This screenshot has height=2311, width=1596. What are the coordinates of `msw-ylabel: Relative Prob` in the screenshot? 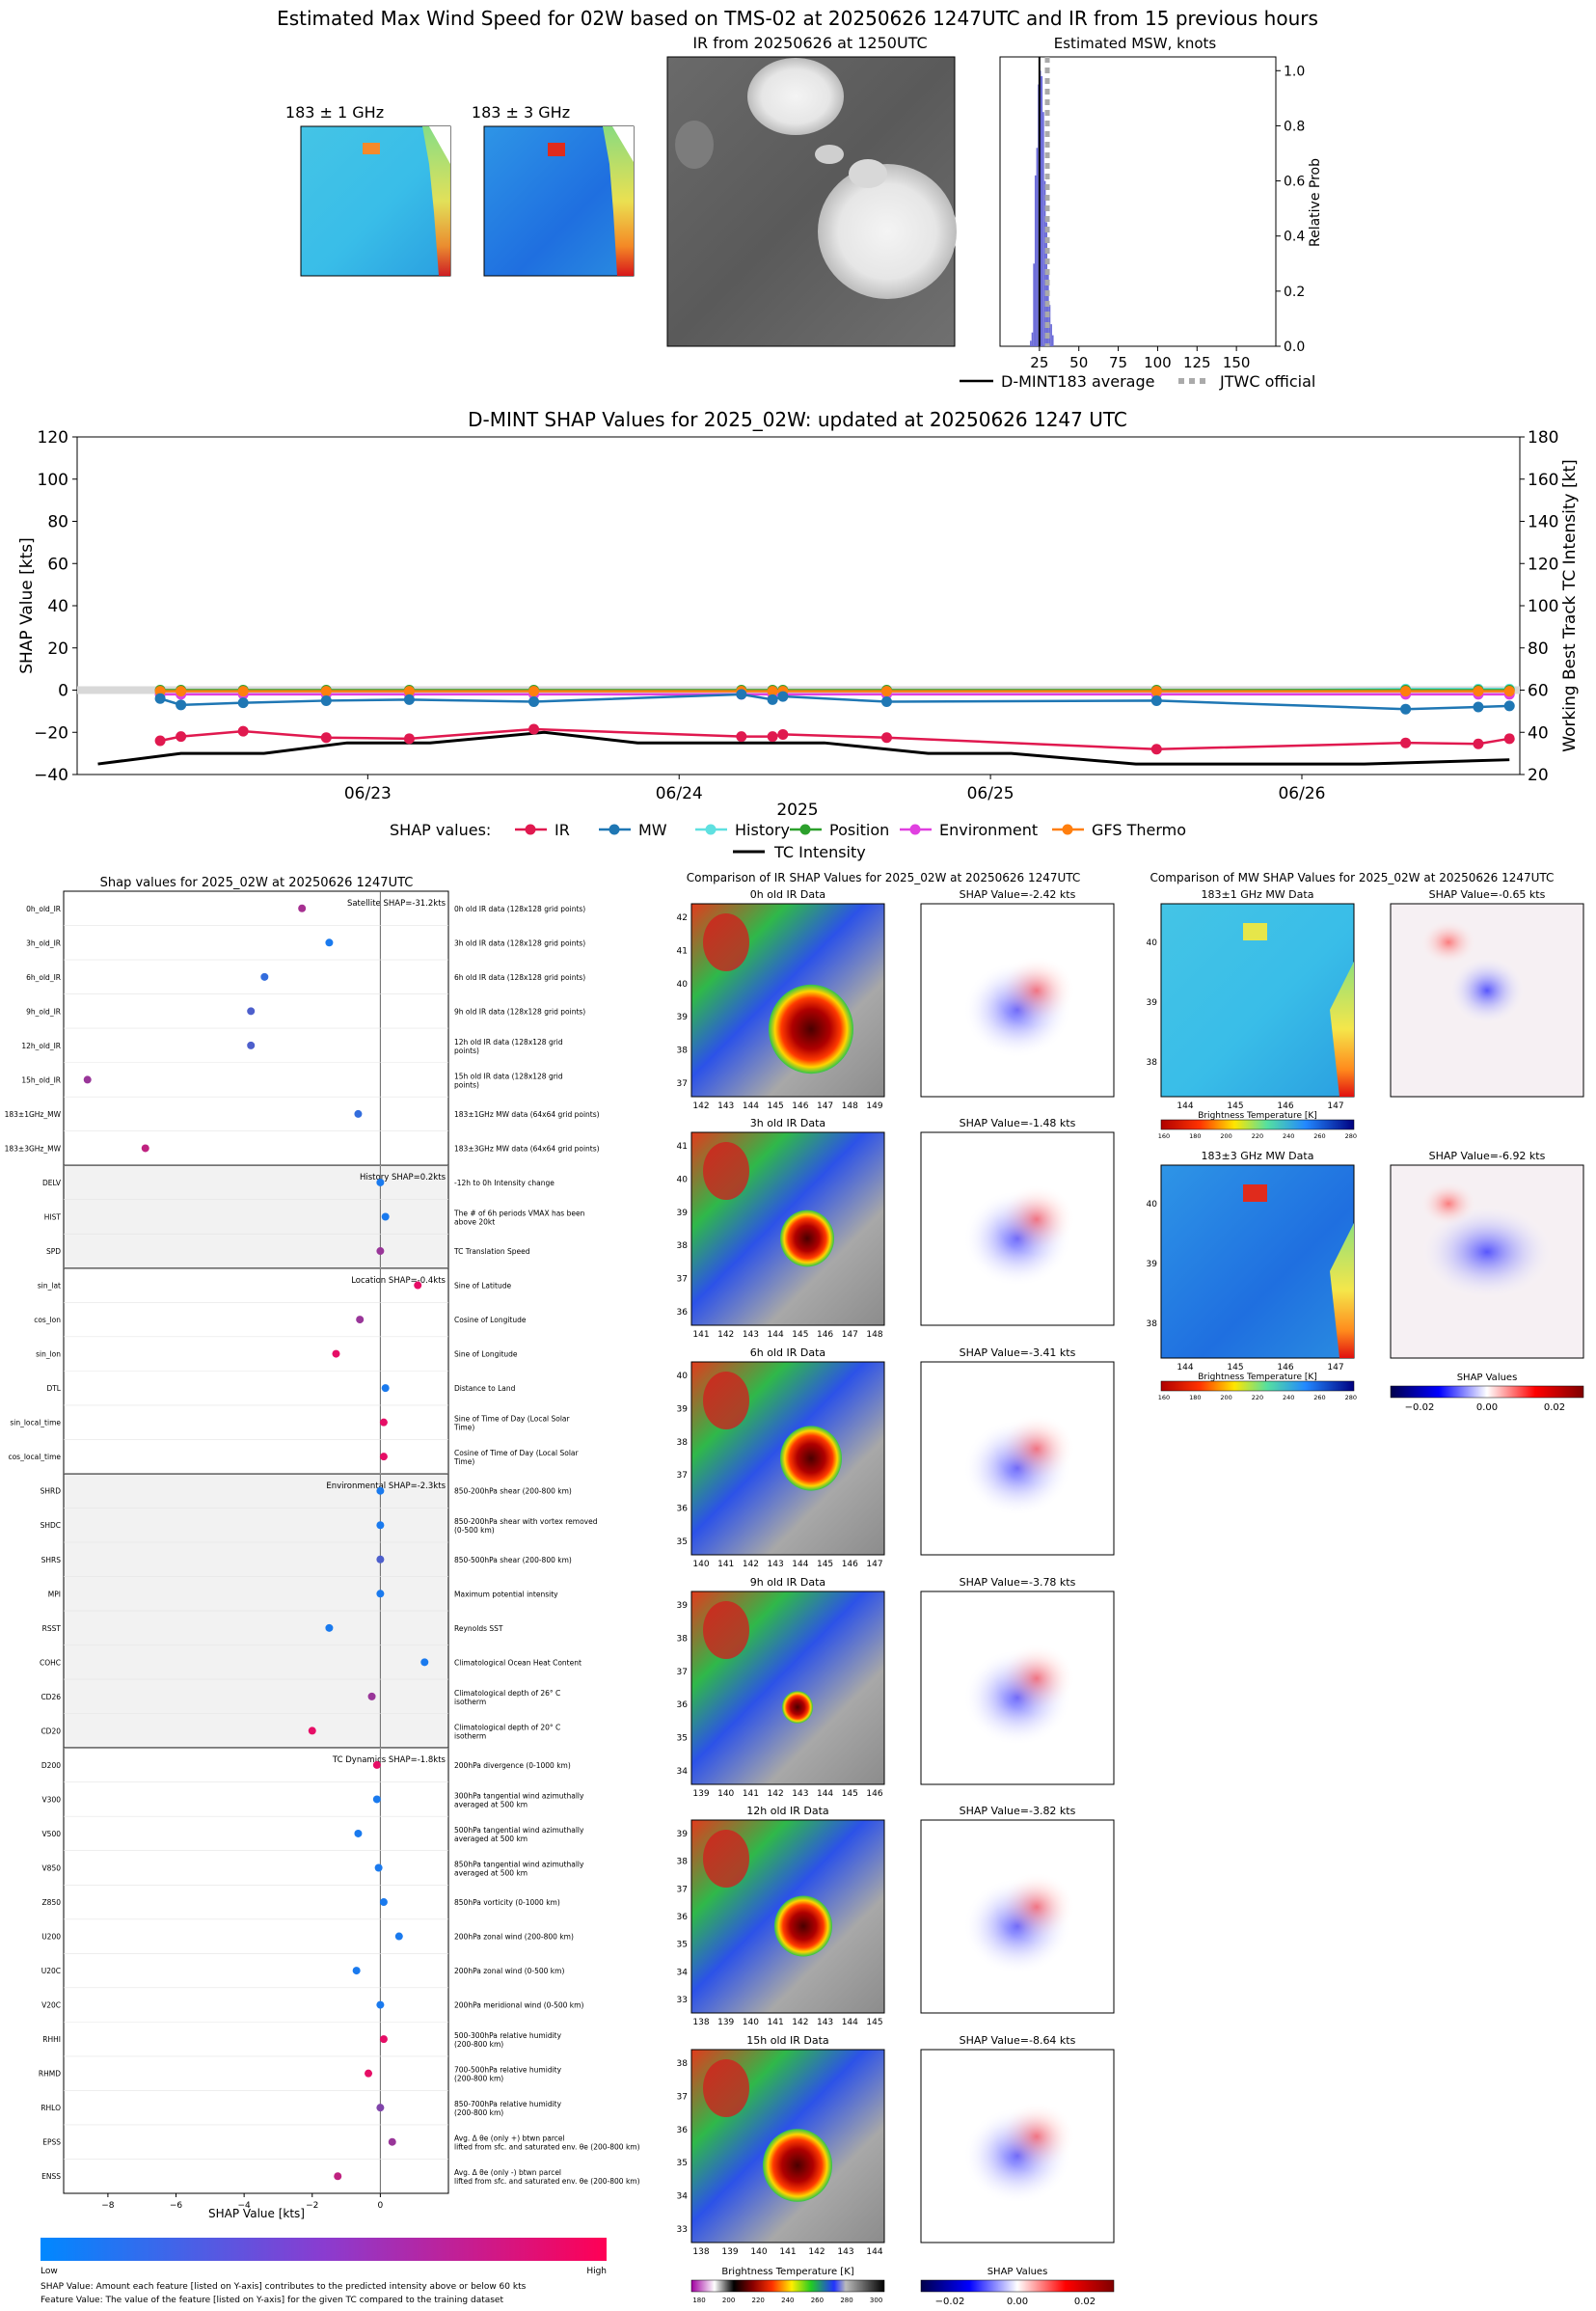 It's located at (1316, 202).